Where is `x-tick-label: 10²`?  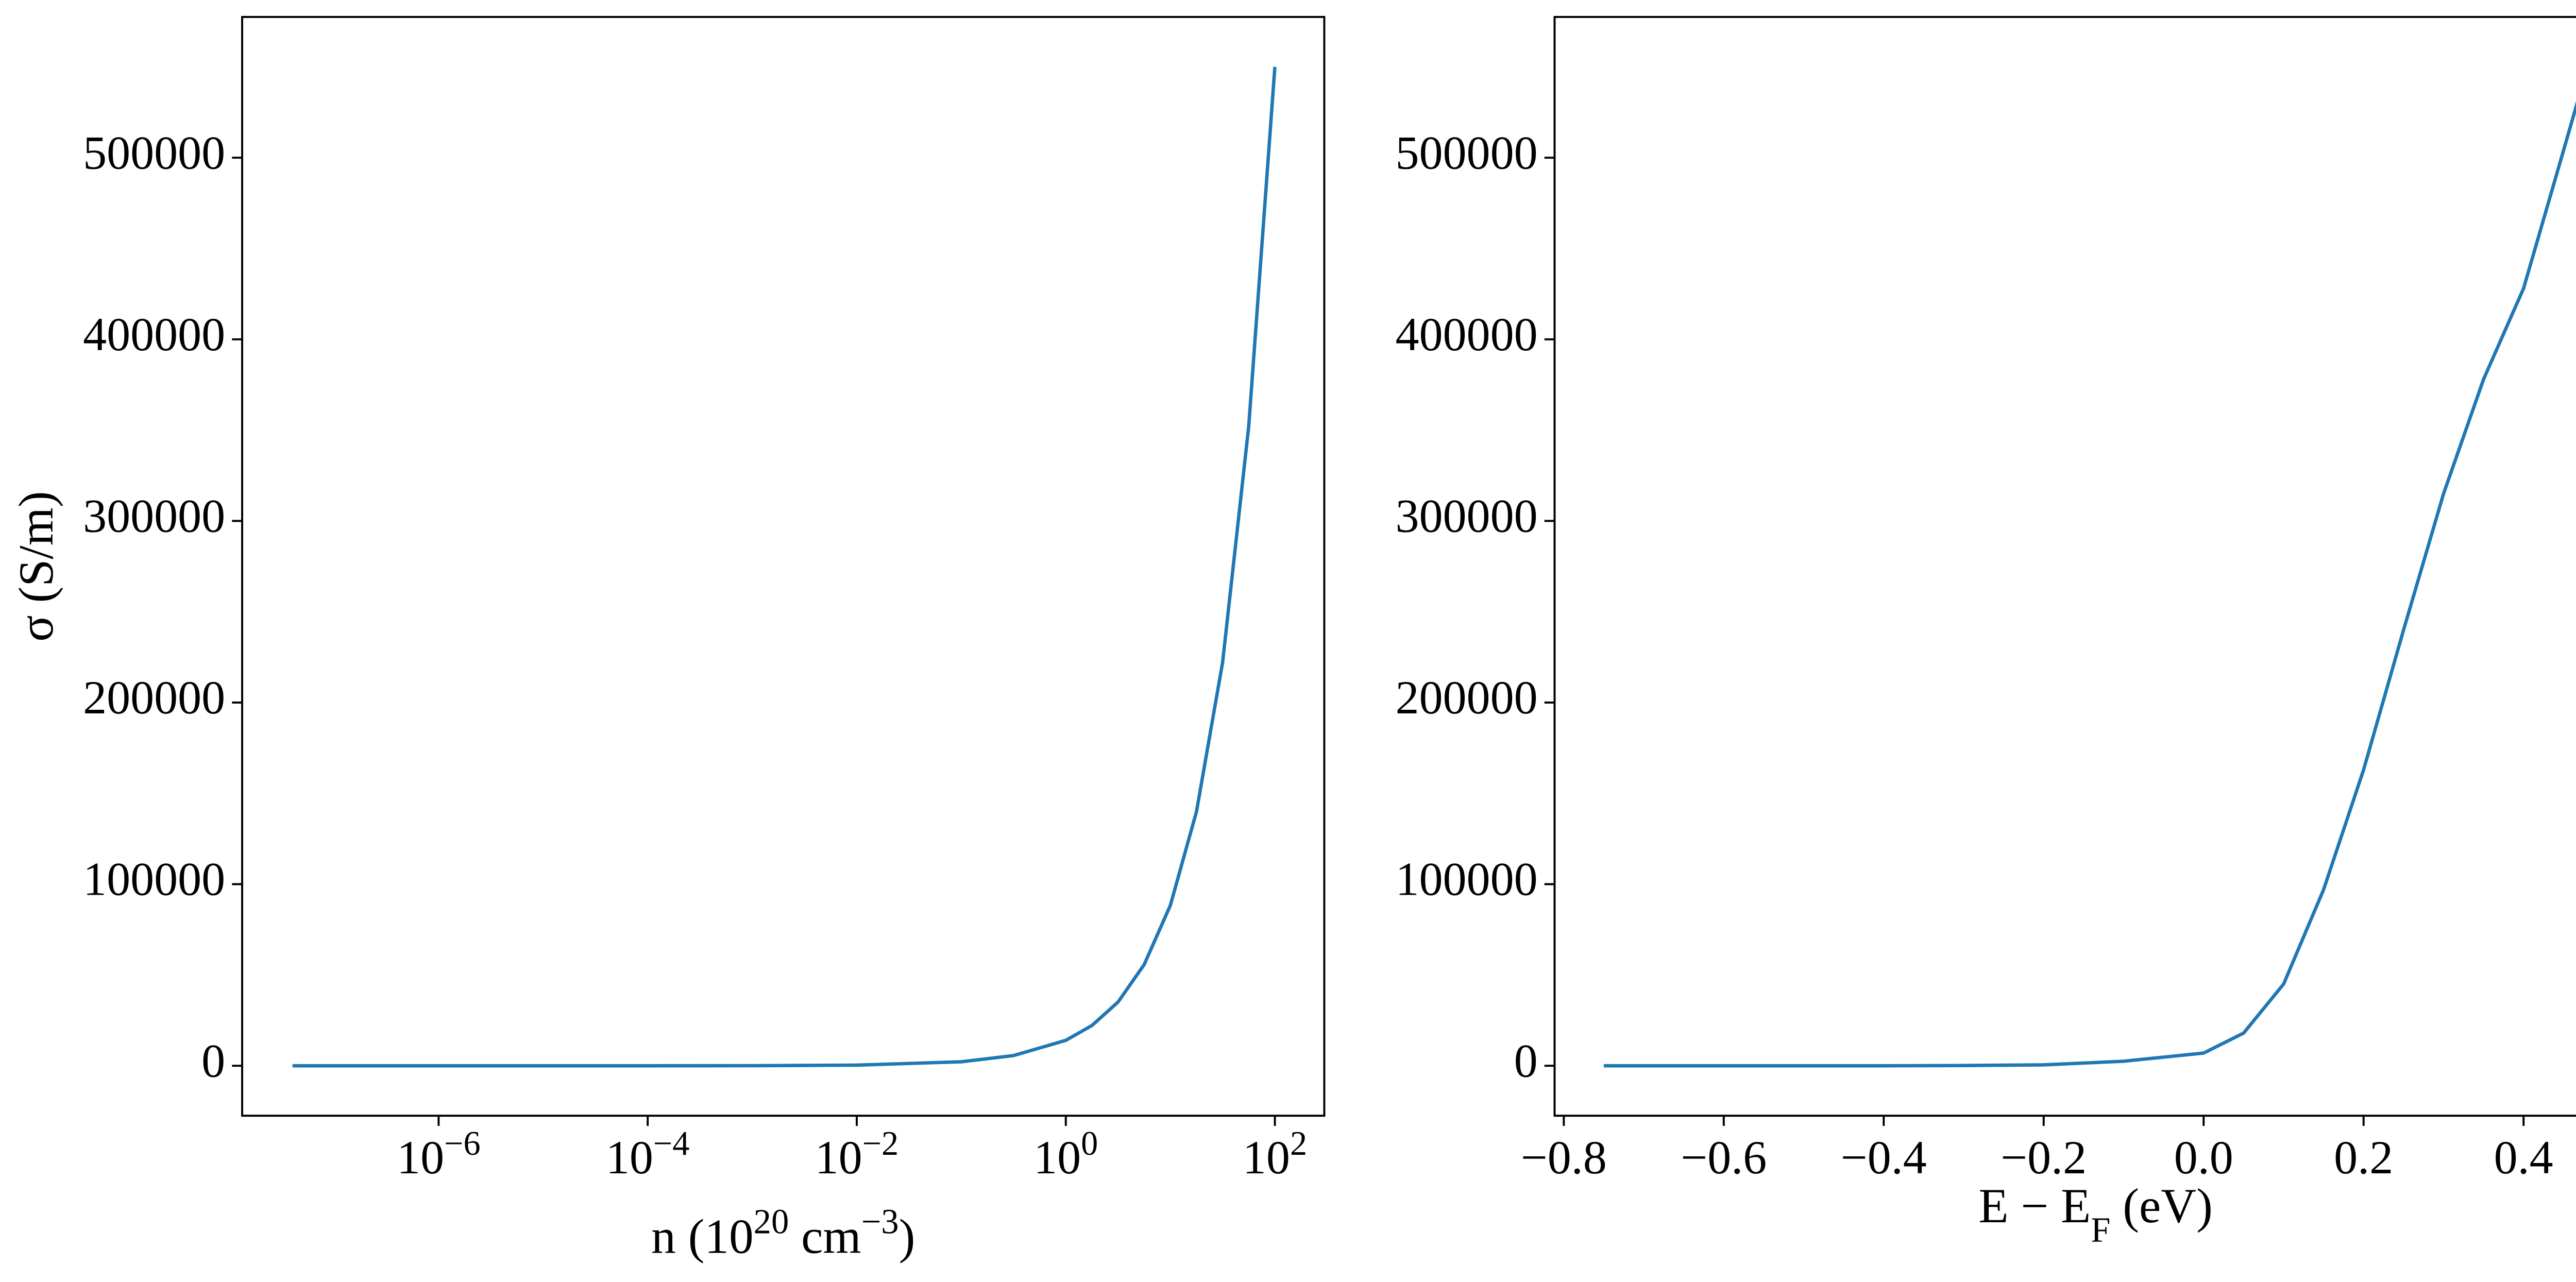 x-tick-label: 10² is located at coordinates (1275, 1154).